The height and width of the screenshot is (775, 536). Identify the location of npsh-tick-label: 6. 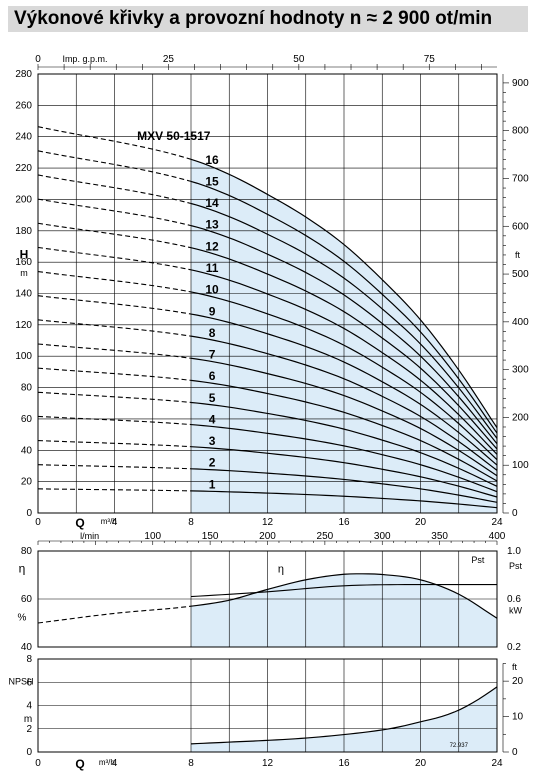
(29, 682).